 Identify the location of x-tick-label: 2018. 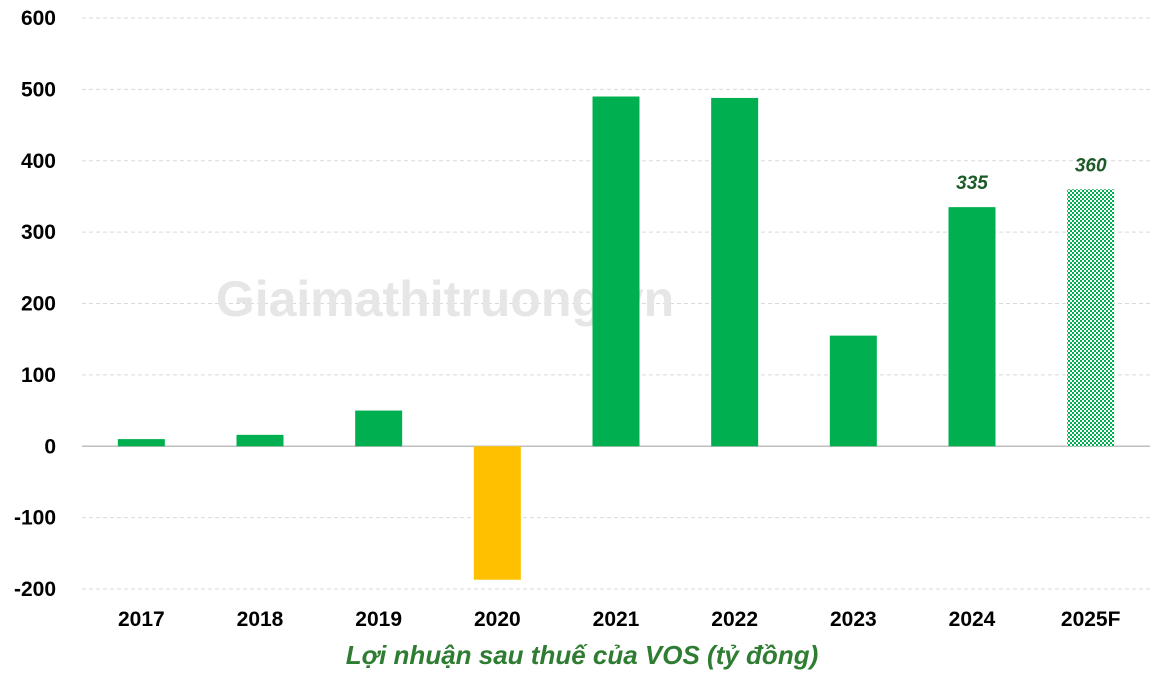
(260, 619).